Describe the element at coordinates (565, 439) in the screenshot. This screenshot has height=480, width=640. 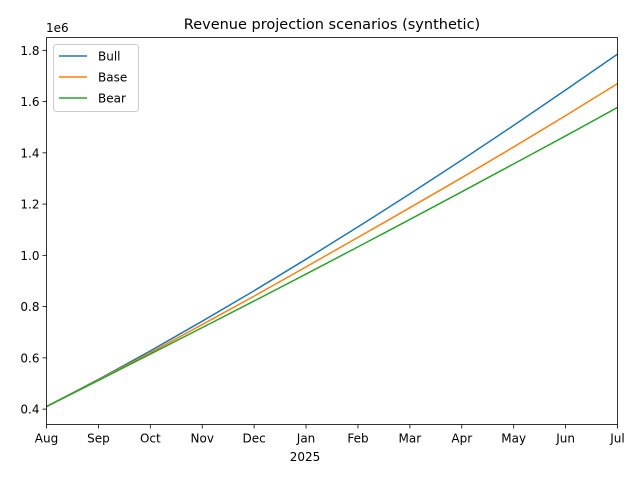
I see `x-tick-label: Jun` at that location.